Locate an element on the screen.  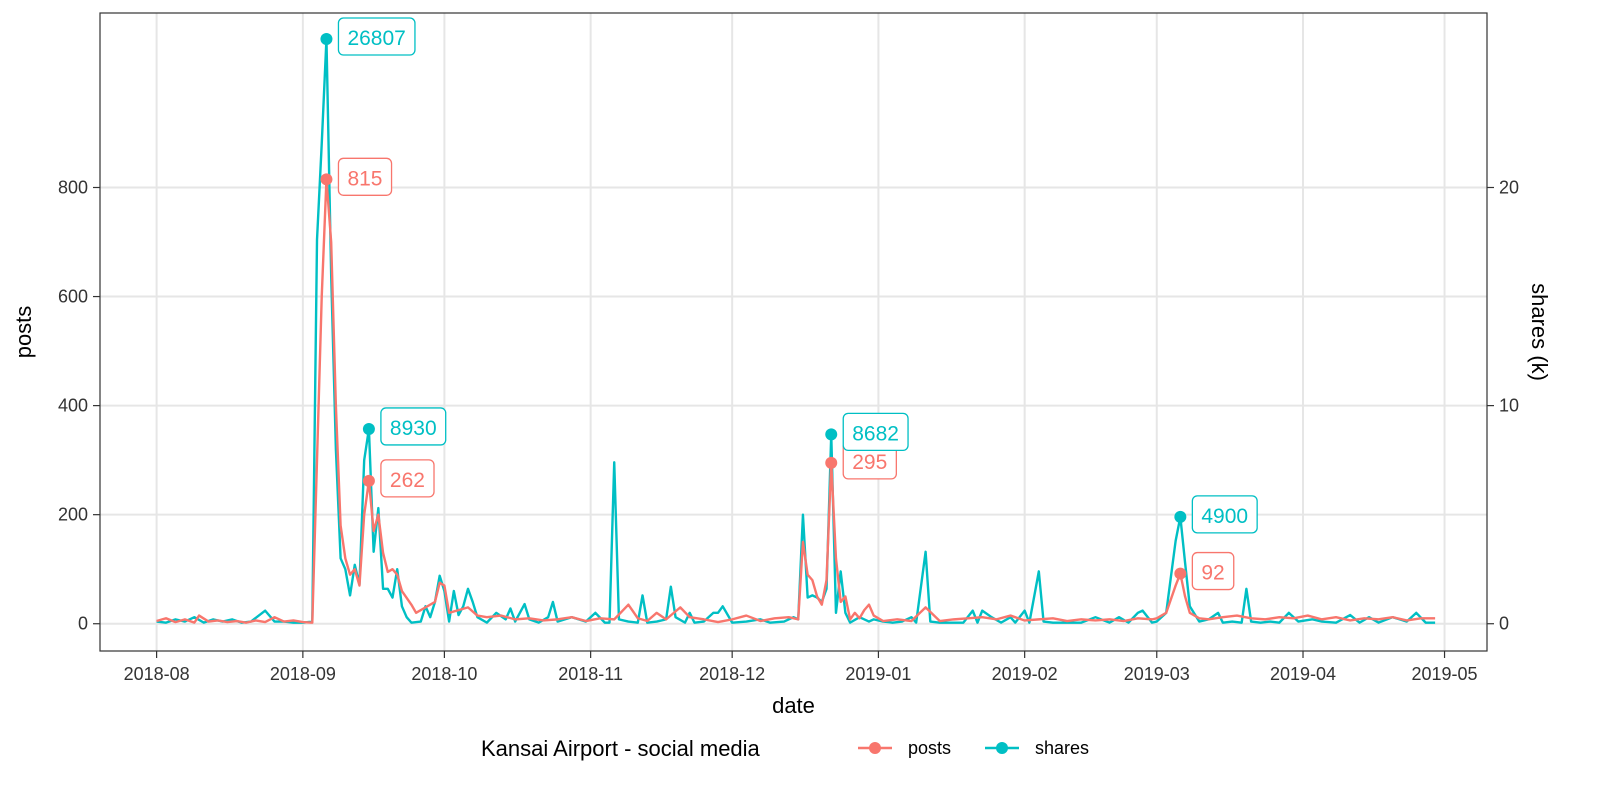
shares-peak-label: 26807 is located at coordinates (376, 36).